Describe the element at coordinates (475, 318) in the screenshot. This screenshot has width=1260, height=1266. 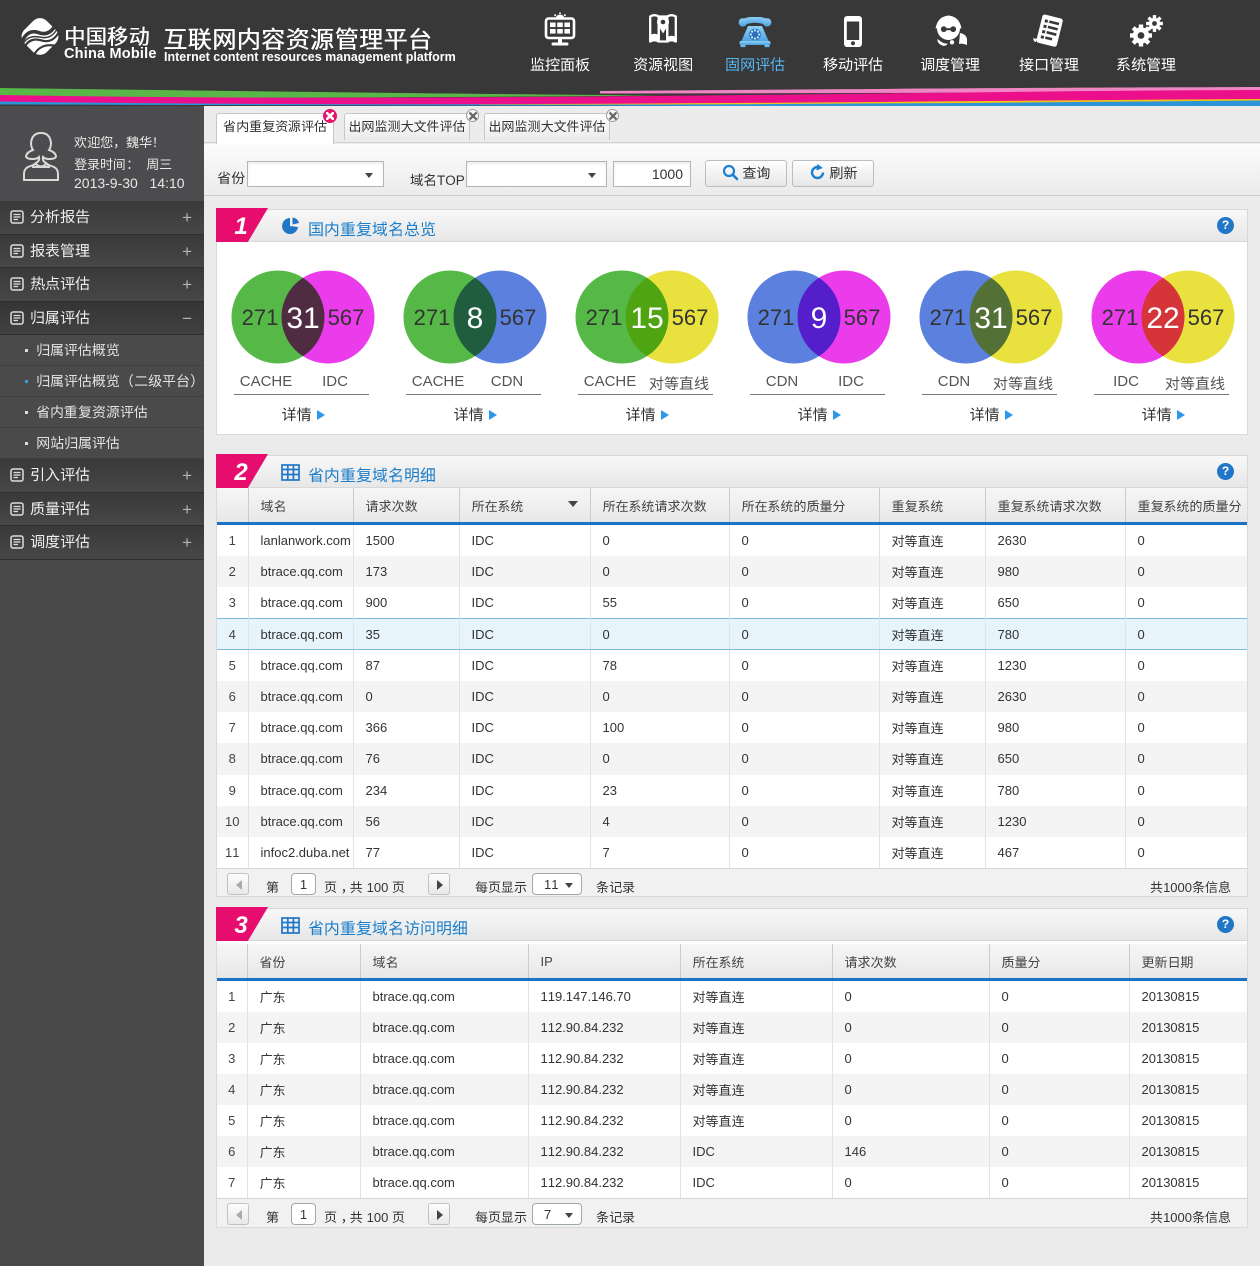
I see `svg-text: 8` at that location.